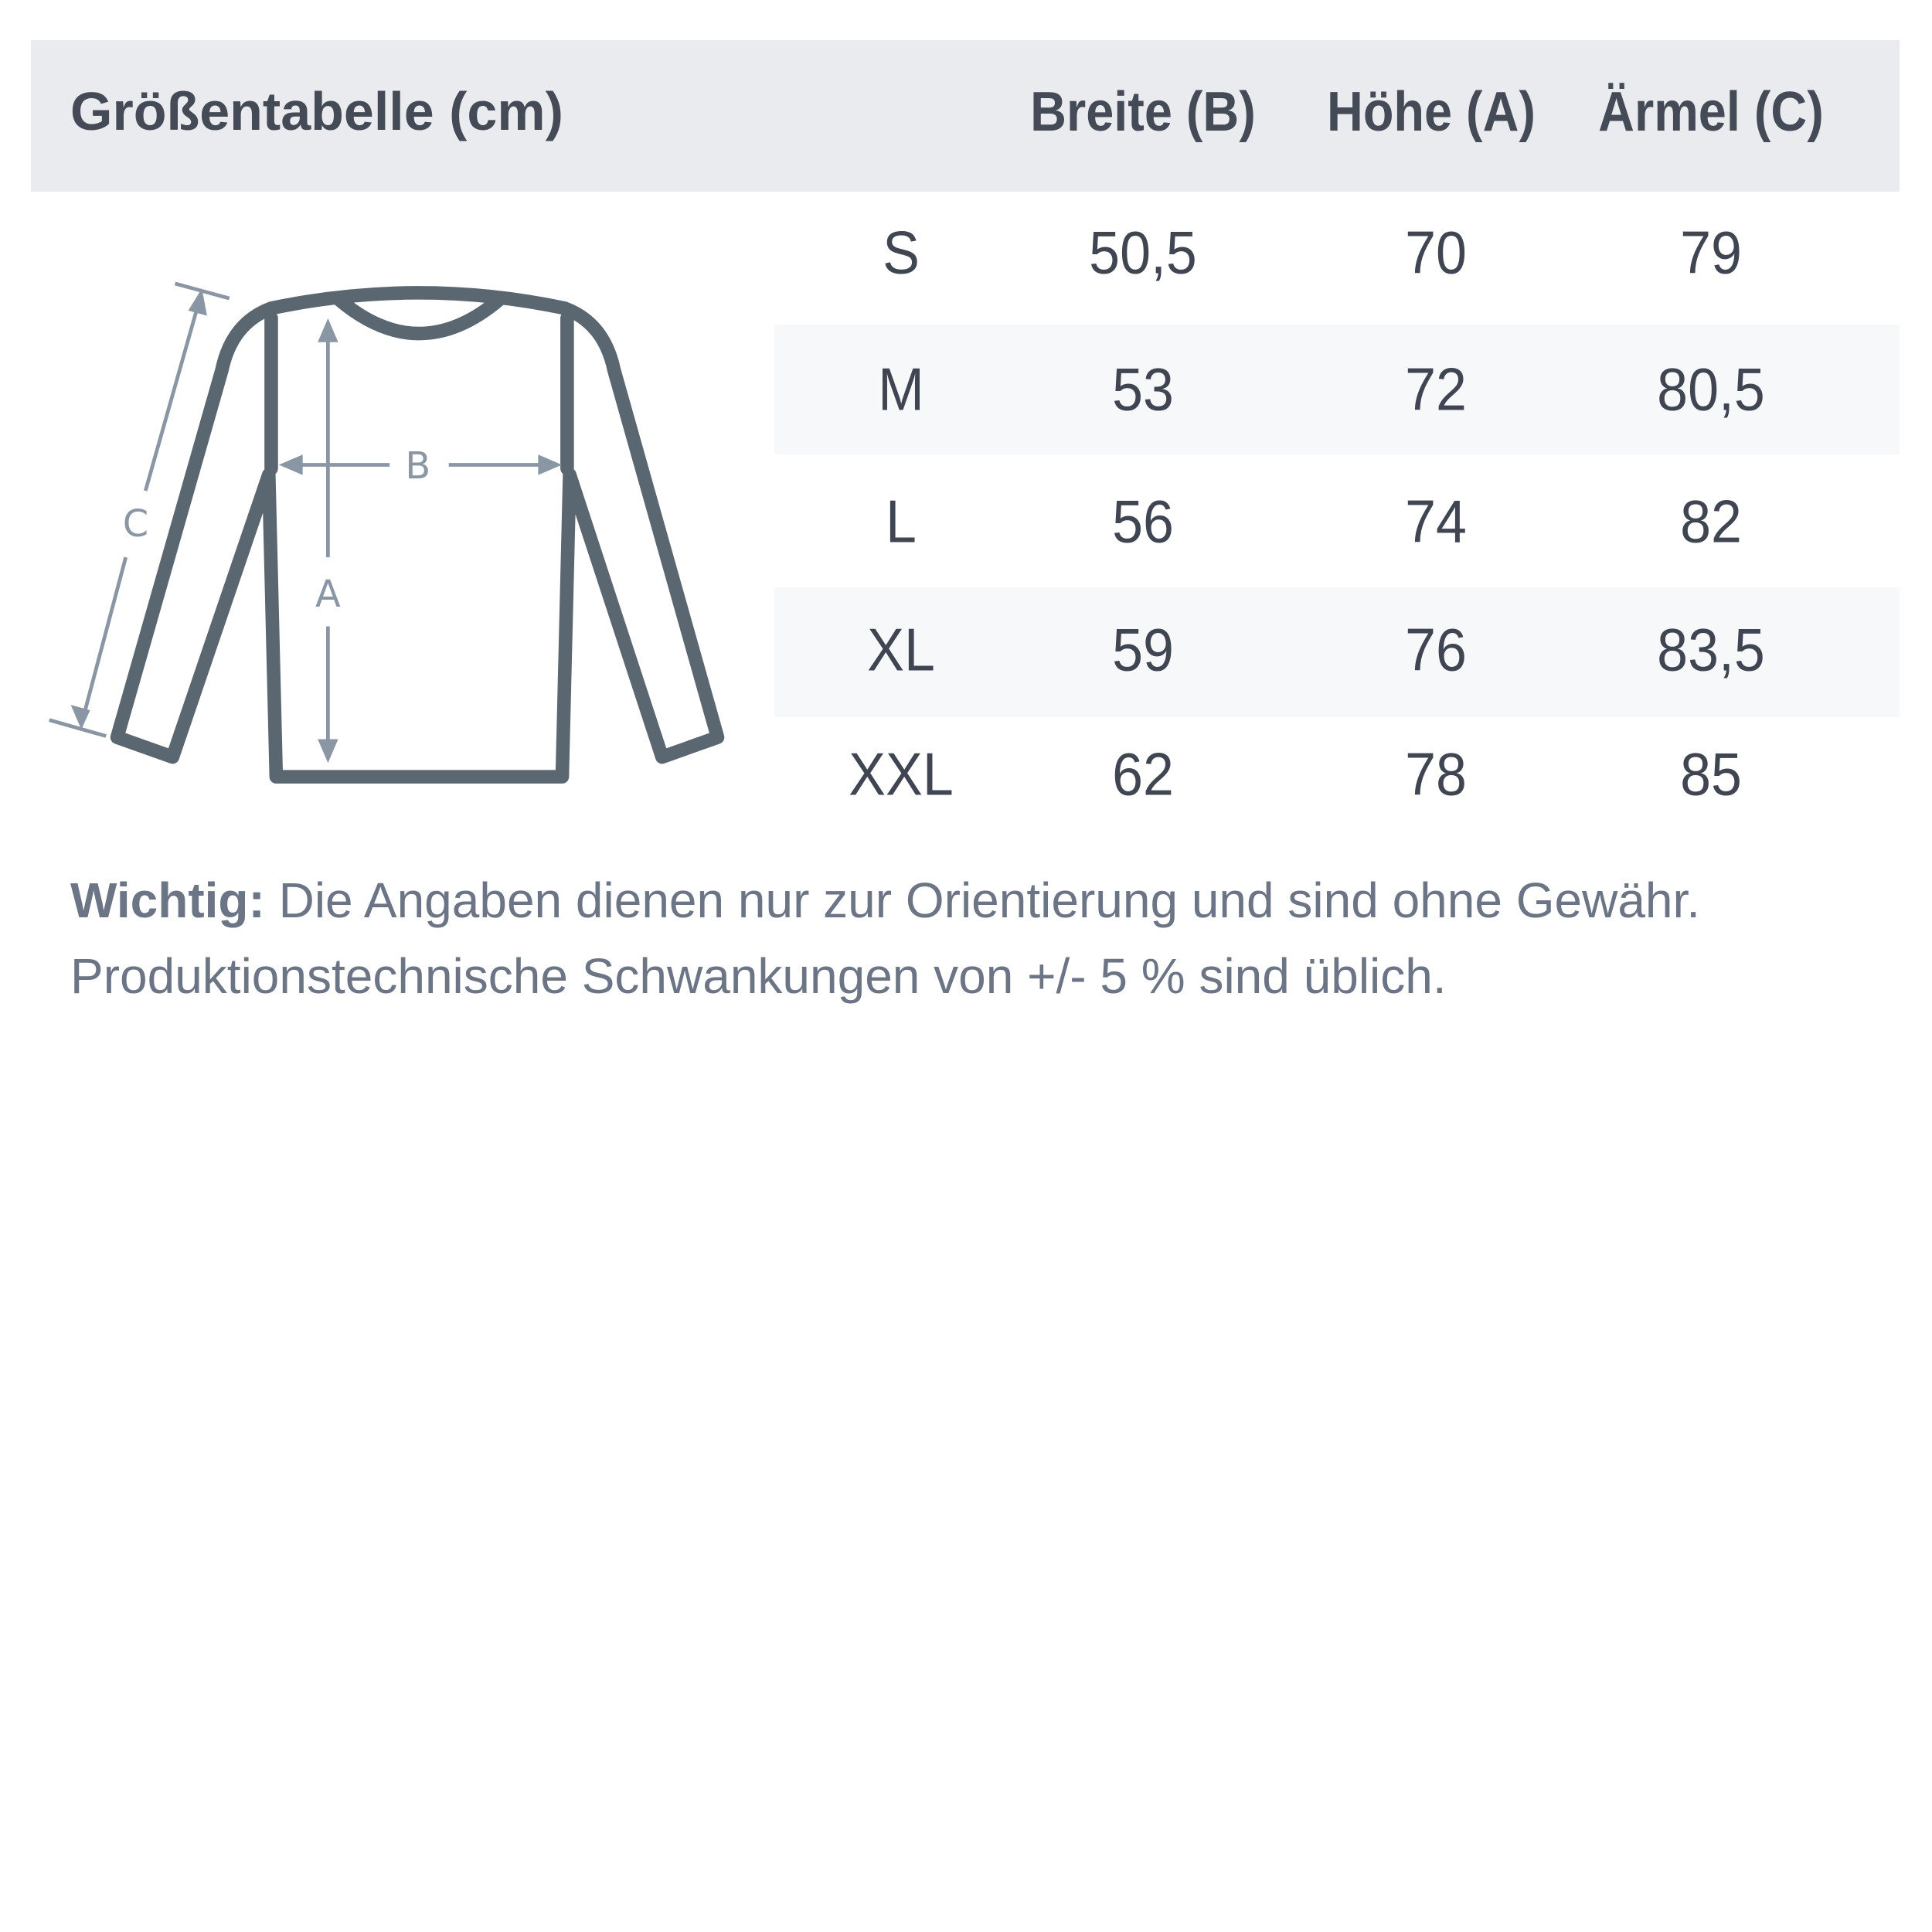  I want to click on cell-aermel: 80,5, so click(1711, 389).